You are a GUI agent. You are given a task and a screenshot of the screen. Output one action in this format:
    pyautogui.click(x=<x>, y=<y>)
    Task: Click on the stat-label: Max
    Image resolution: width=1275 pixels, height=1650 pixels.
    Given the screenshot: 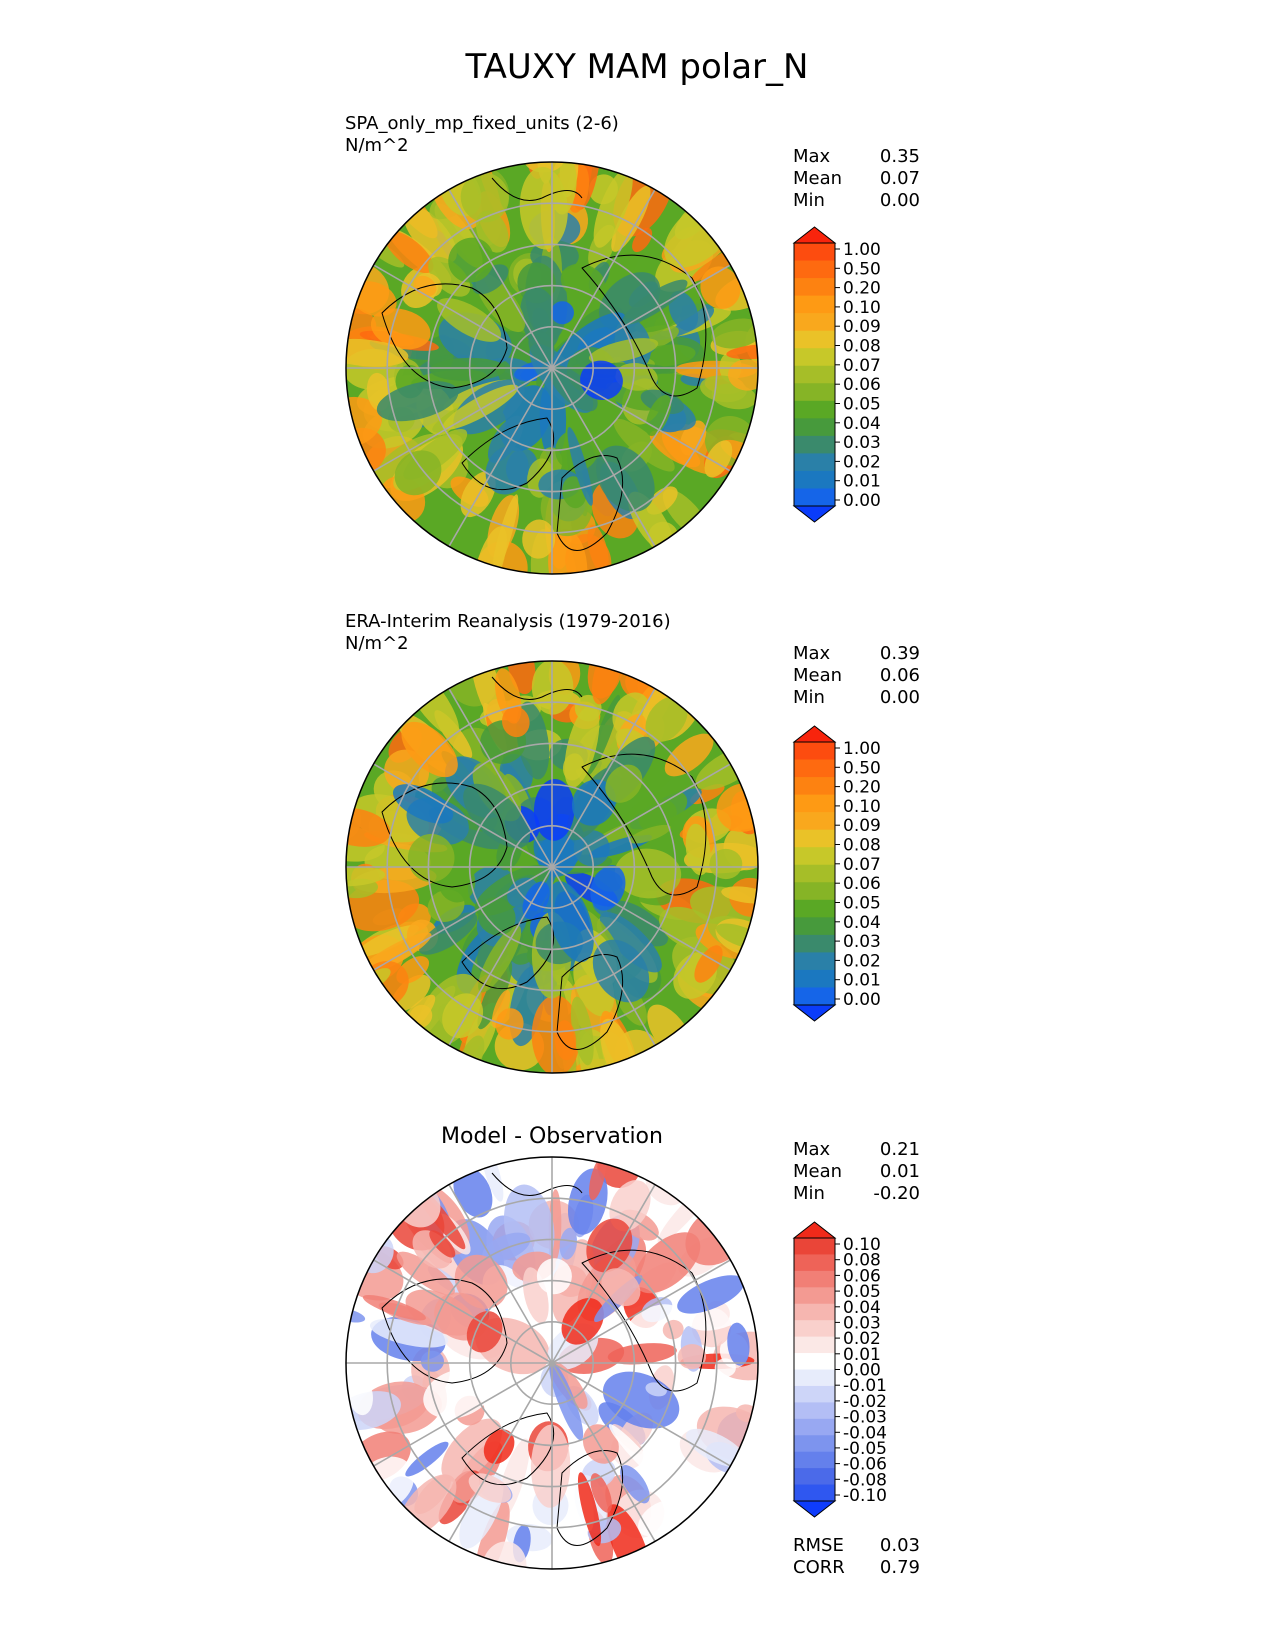 What is the action you would take?
    pyautogui.click(x=812, y=653)
    